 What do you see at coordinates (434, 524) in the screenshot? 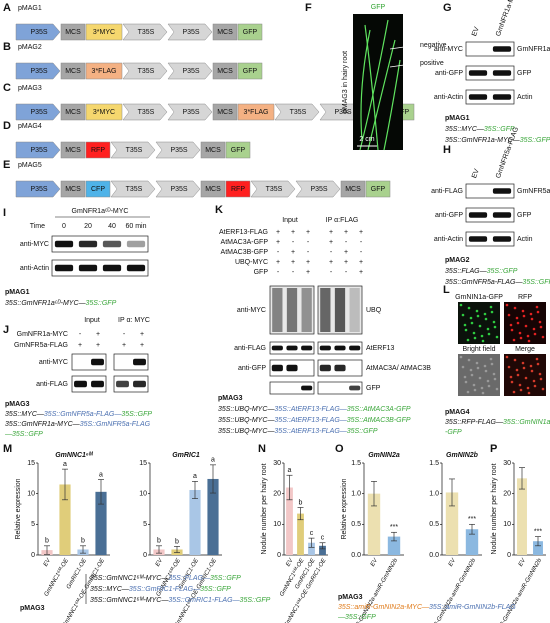
I see `y-tick-label: 0.5` at bounding box center [434, 524].